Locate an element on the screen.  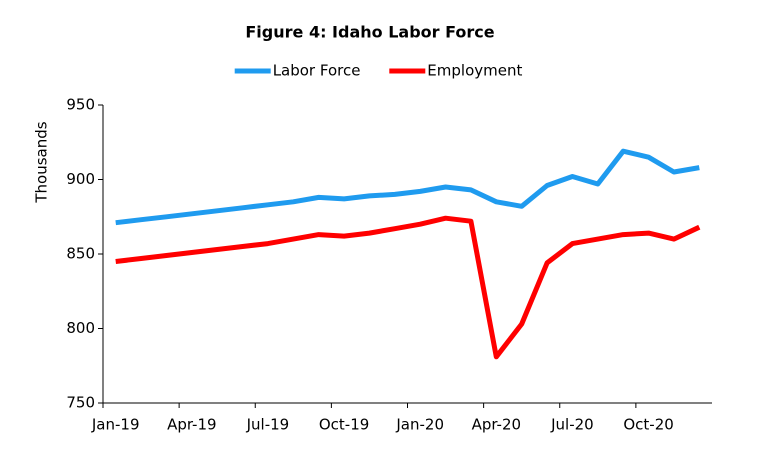
x-tick-label: Oct-20 is located at coordinates (648, 425).